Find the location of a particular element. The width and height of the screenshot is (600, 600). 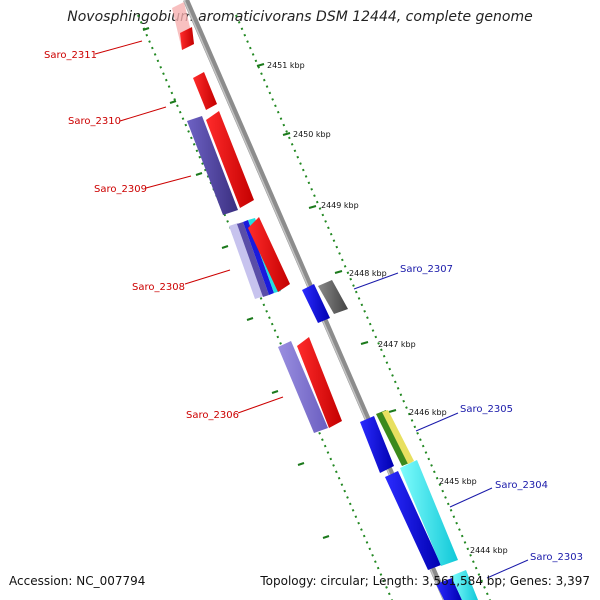

accession-text: Accession: NC_007794 is located at coordinates (77, 581).